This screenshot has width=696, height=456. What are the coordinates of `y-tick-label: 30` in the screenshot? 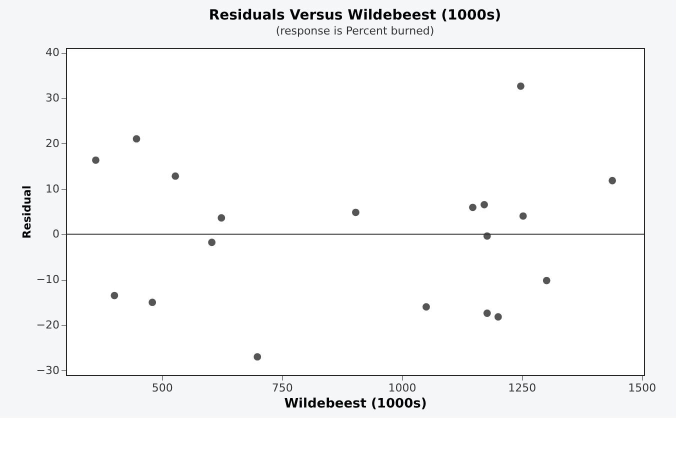 It's located at (53, 97).